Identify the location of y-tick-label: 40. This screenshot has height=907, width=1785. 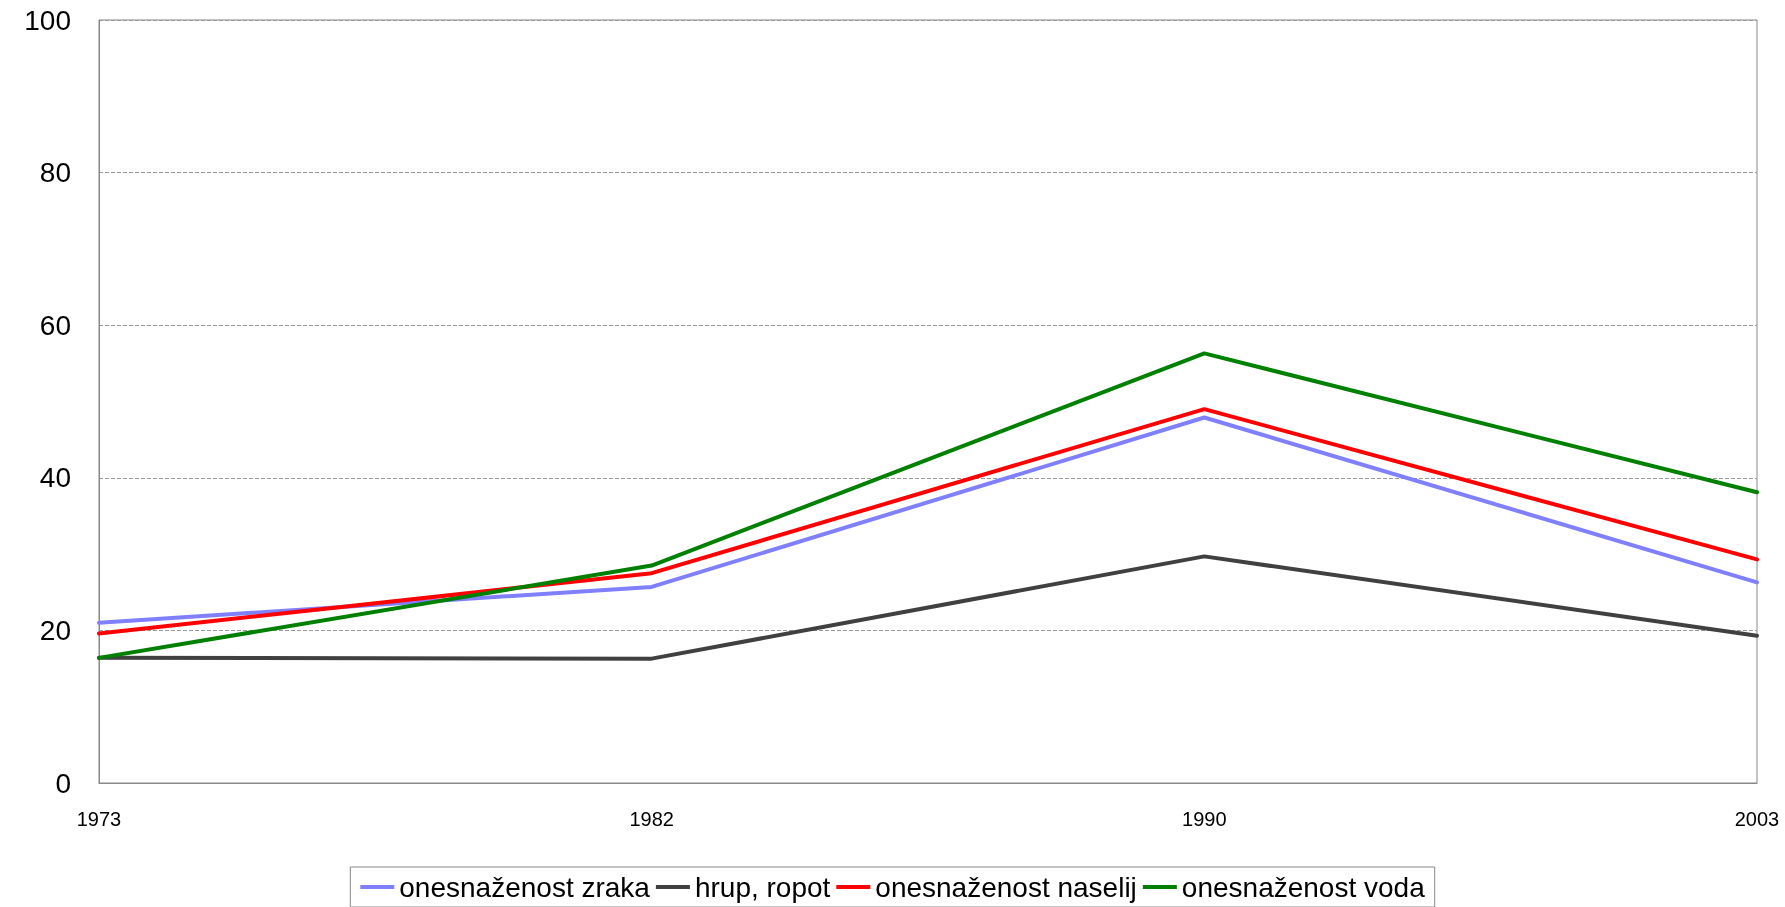
(55, 478).